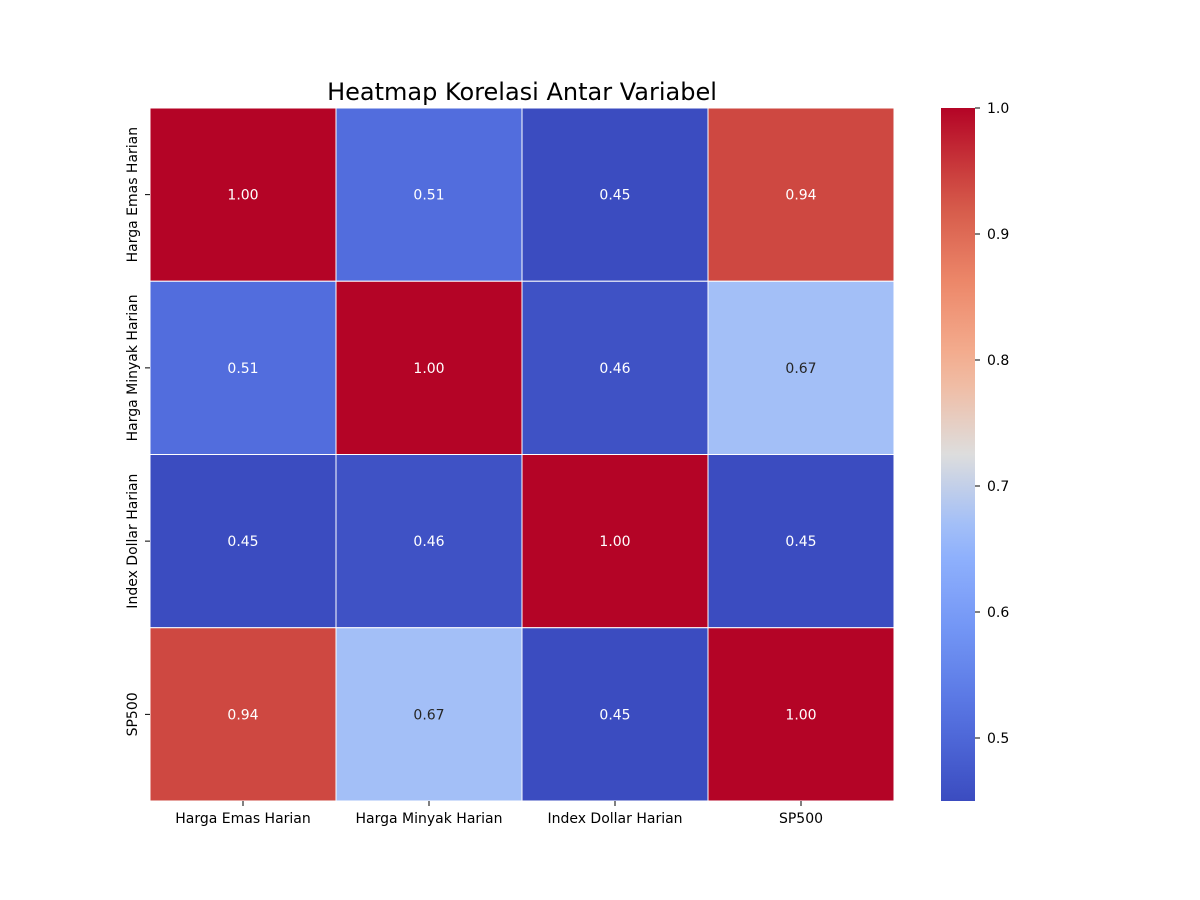  Describe the element at coordinates (998, 235) in the screenshot. I see `colorbar-tick-label: 0.9` at that location.